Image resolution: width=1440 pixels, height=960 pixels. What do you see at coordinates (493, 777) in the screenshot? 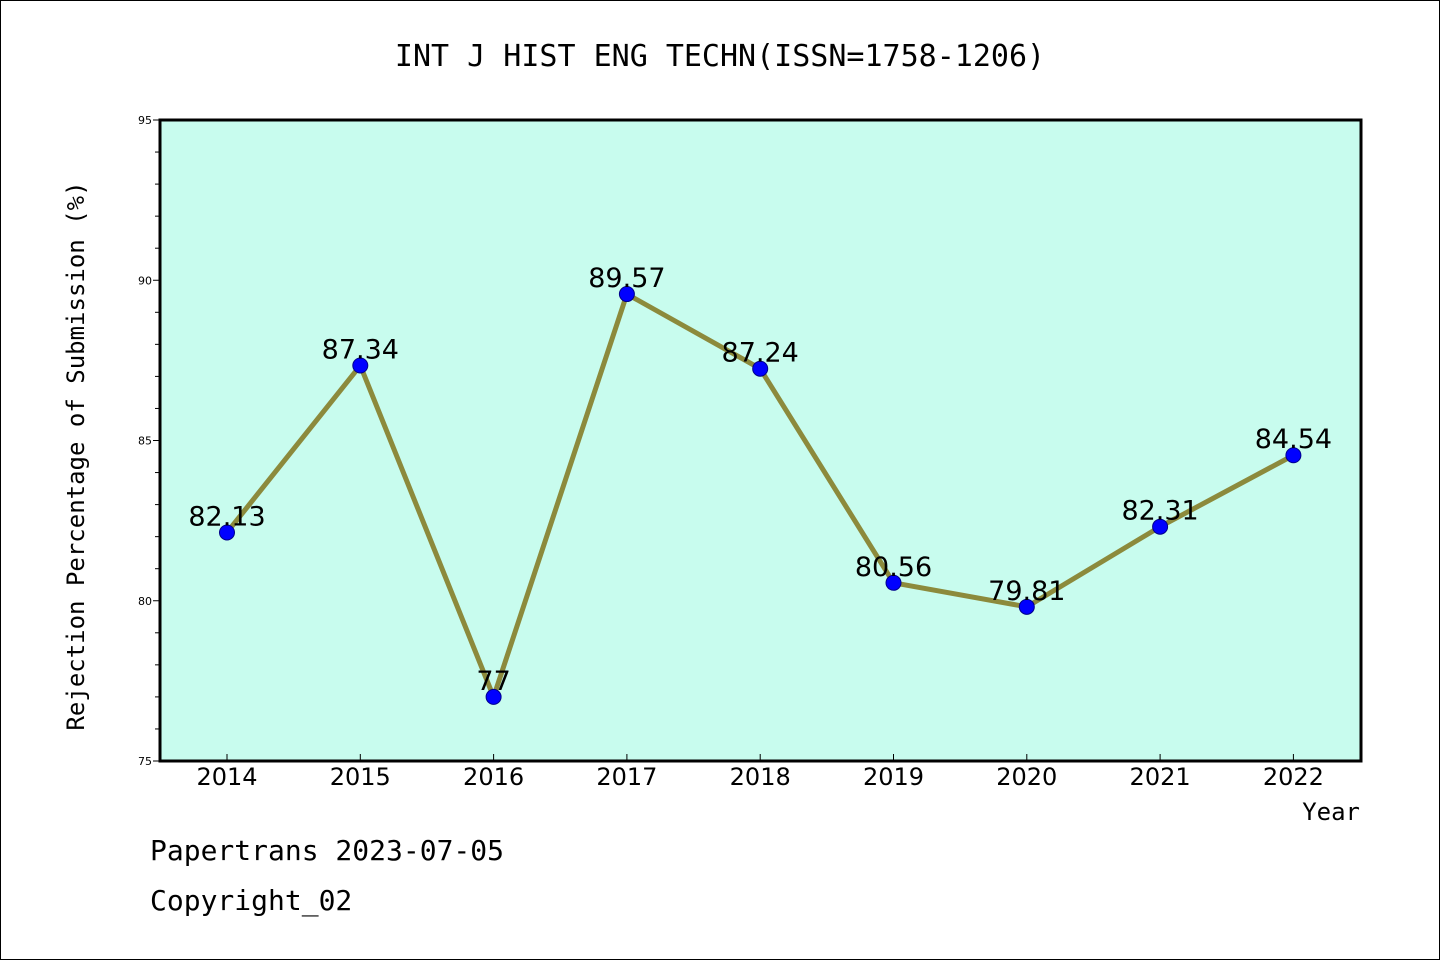
I see `x-tick-label: 2016` at bounding box center [493, 777].